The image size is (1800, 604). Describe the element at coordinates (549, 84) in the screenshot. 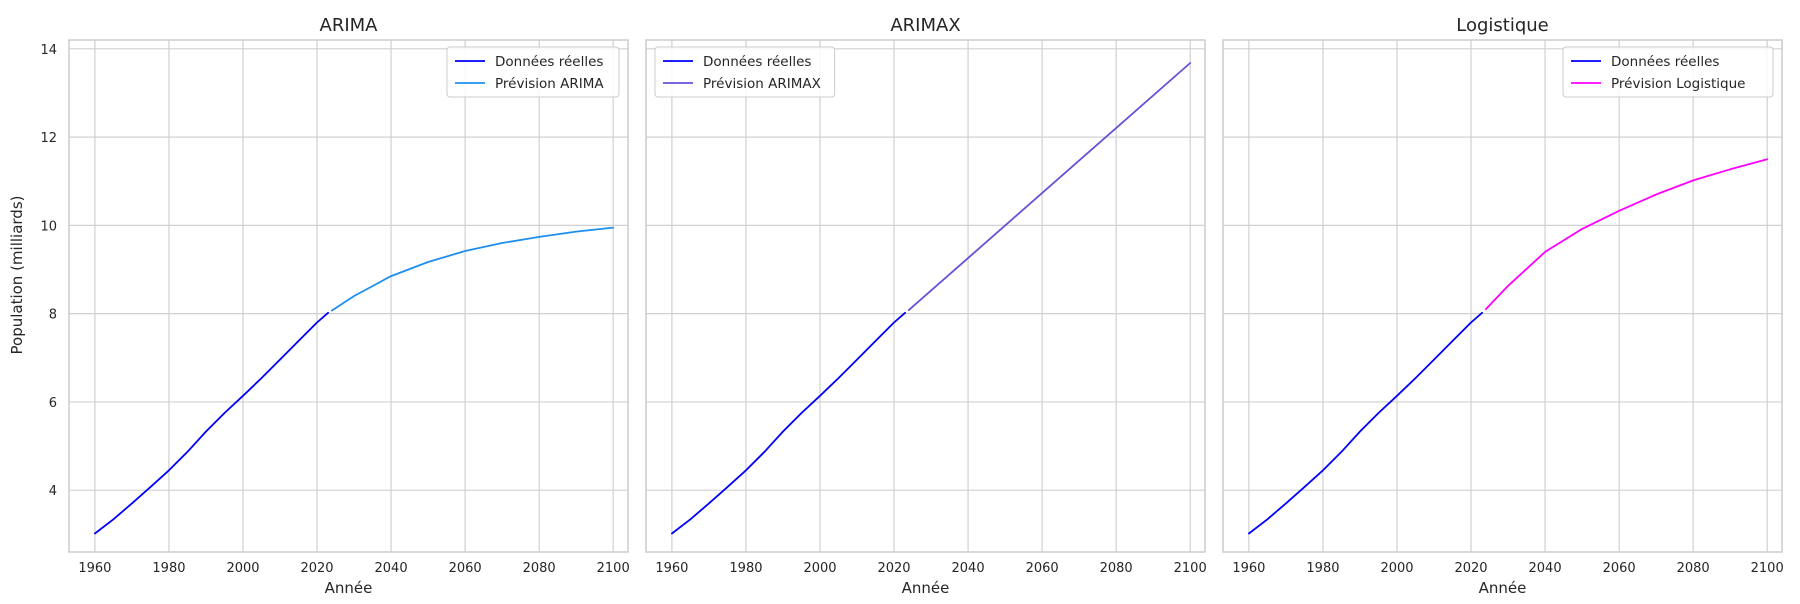

I see `legend-label: Prévision ARIMA` at that location.